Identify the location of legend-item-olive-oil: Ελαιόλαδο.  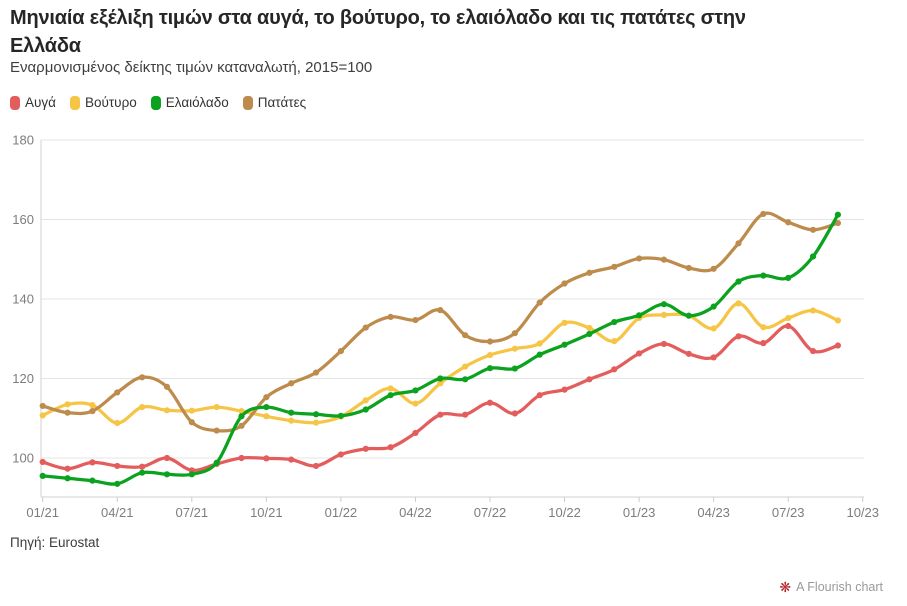
(189, 102).